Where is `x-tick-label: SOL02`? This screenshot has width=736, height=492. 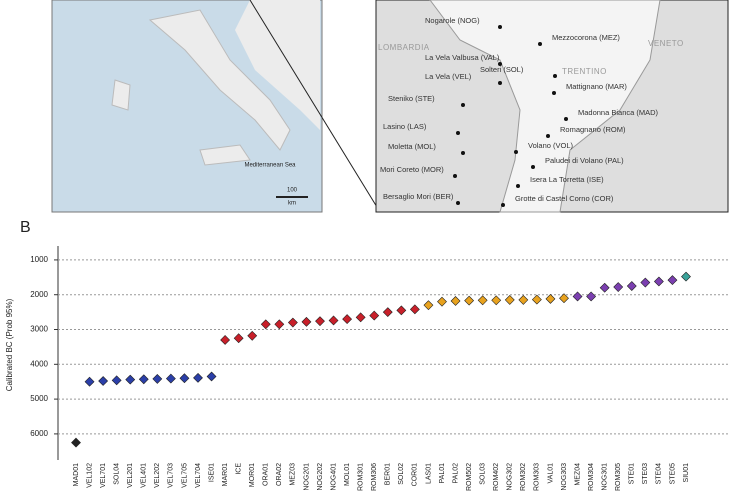
x-tick-label: SOL02 is located at coordinates (401, 474).